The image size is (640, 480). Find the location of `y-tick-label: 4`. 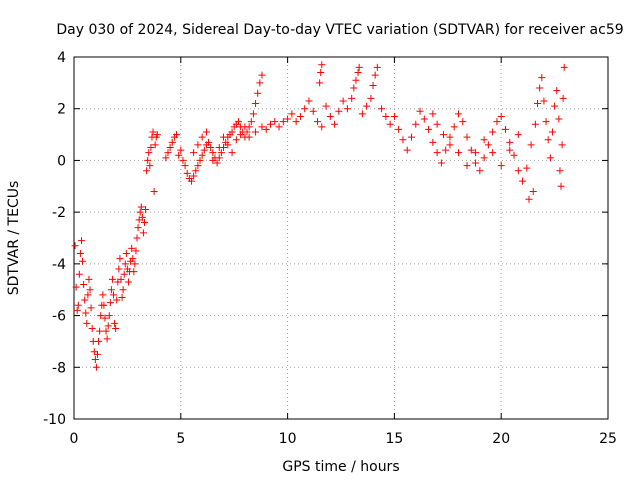

y-tick-label: 4 is located at coordinates (61, 58).